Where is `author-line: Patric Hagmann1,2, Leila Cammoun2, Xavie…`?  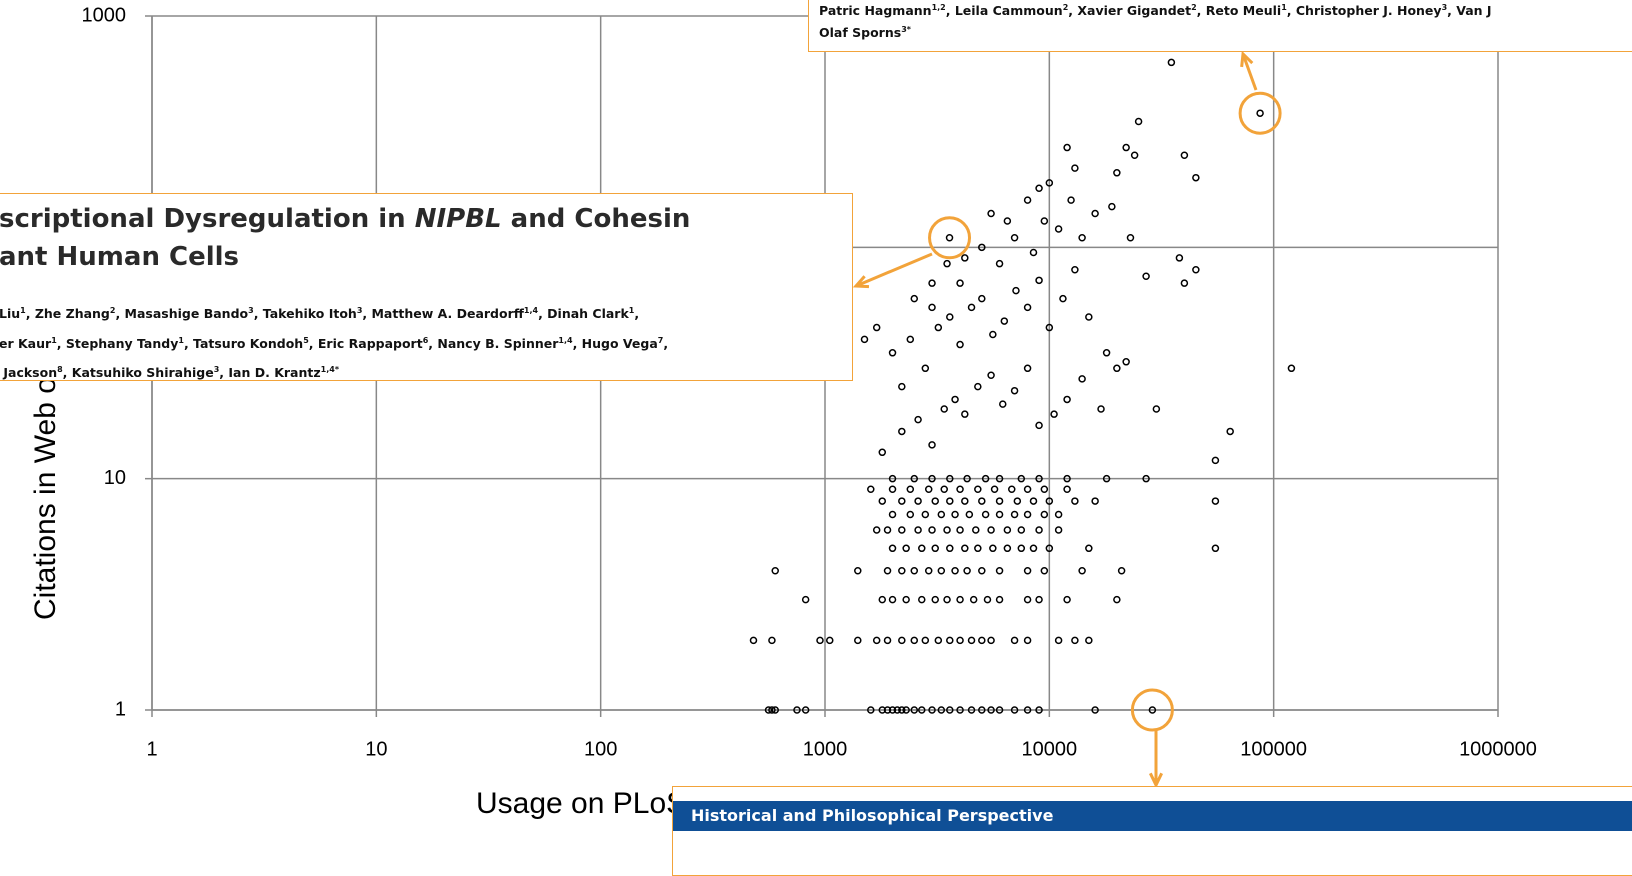 author-line: Patric Hagmann1,2, Leila Cammoun2, Xavie… is located at coordinates (1155, 14).